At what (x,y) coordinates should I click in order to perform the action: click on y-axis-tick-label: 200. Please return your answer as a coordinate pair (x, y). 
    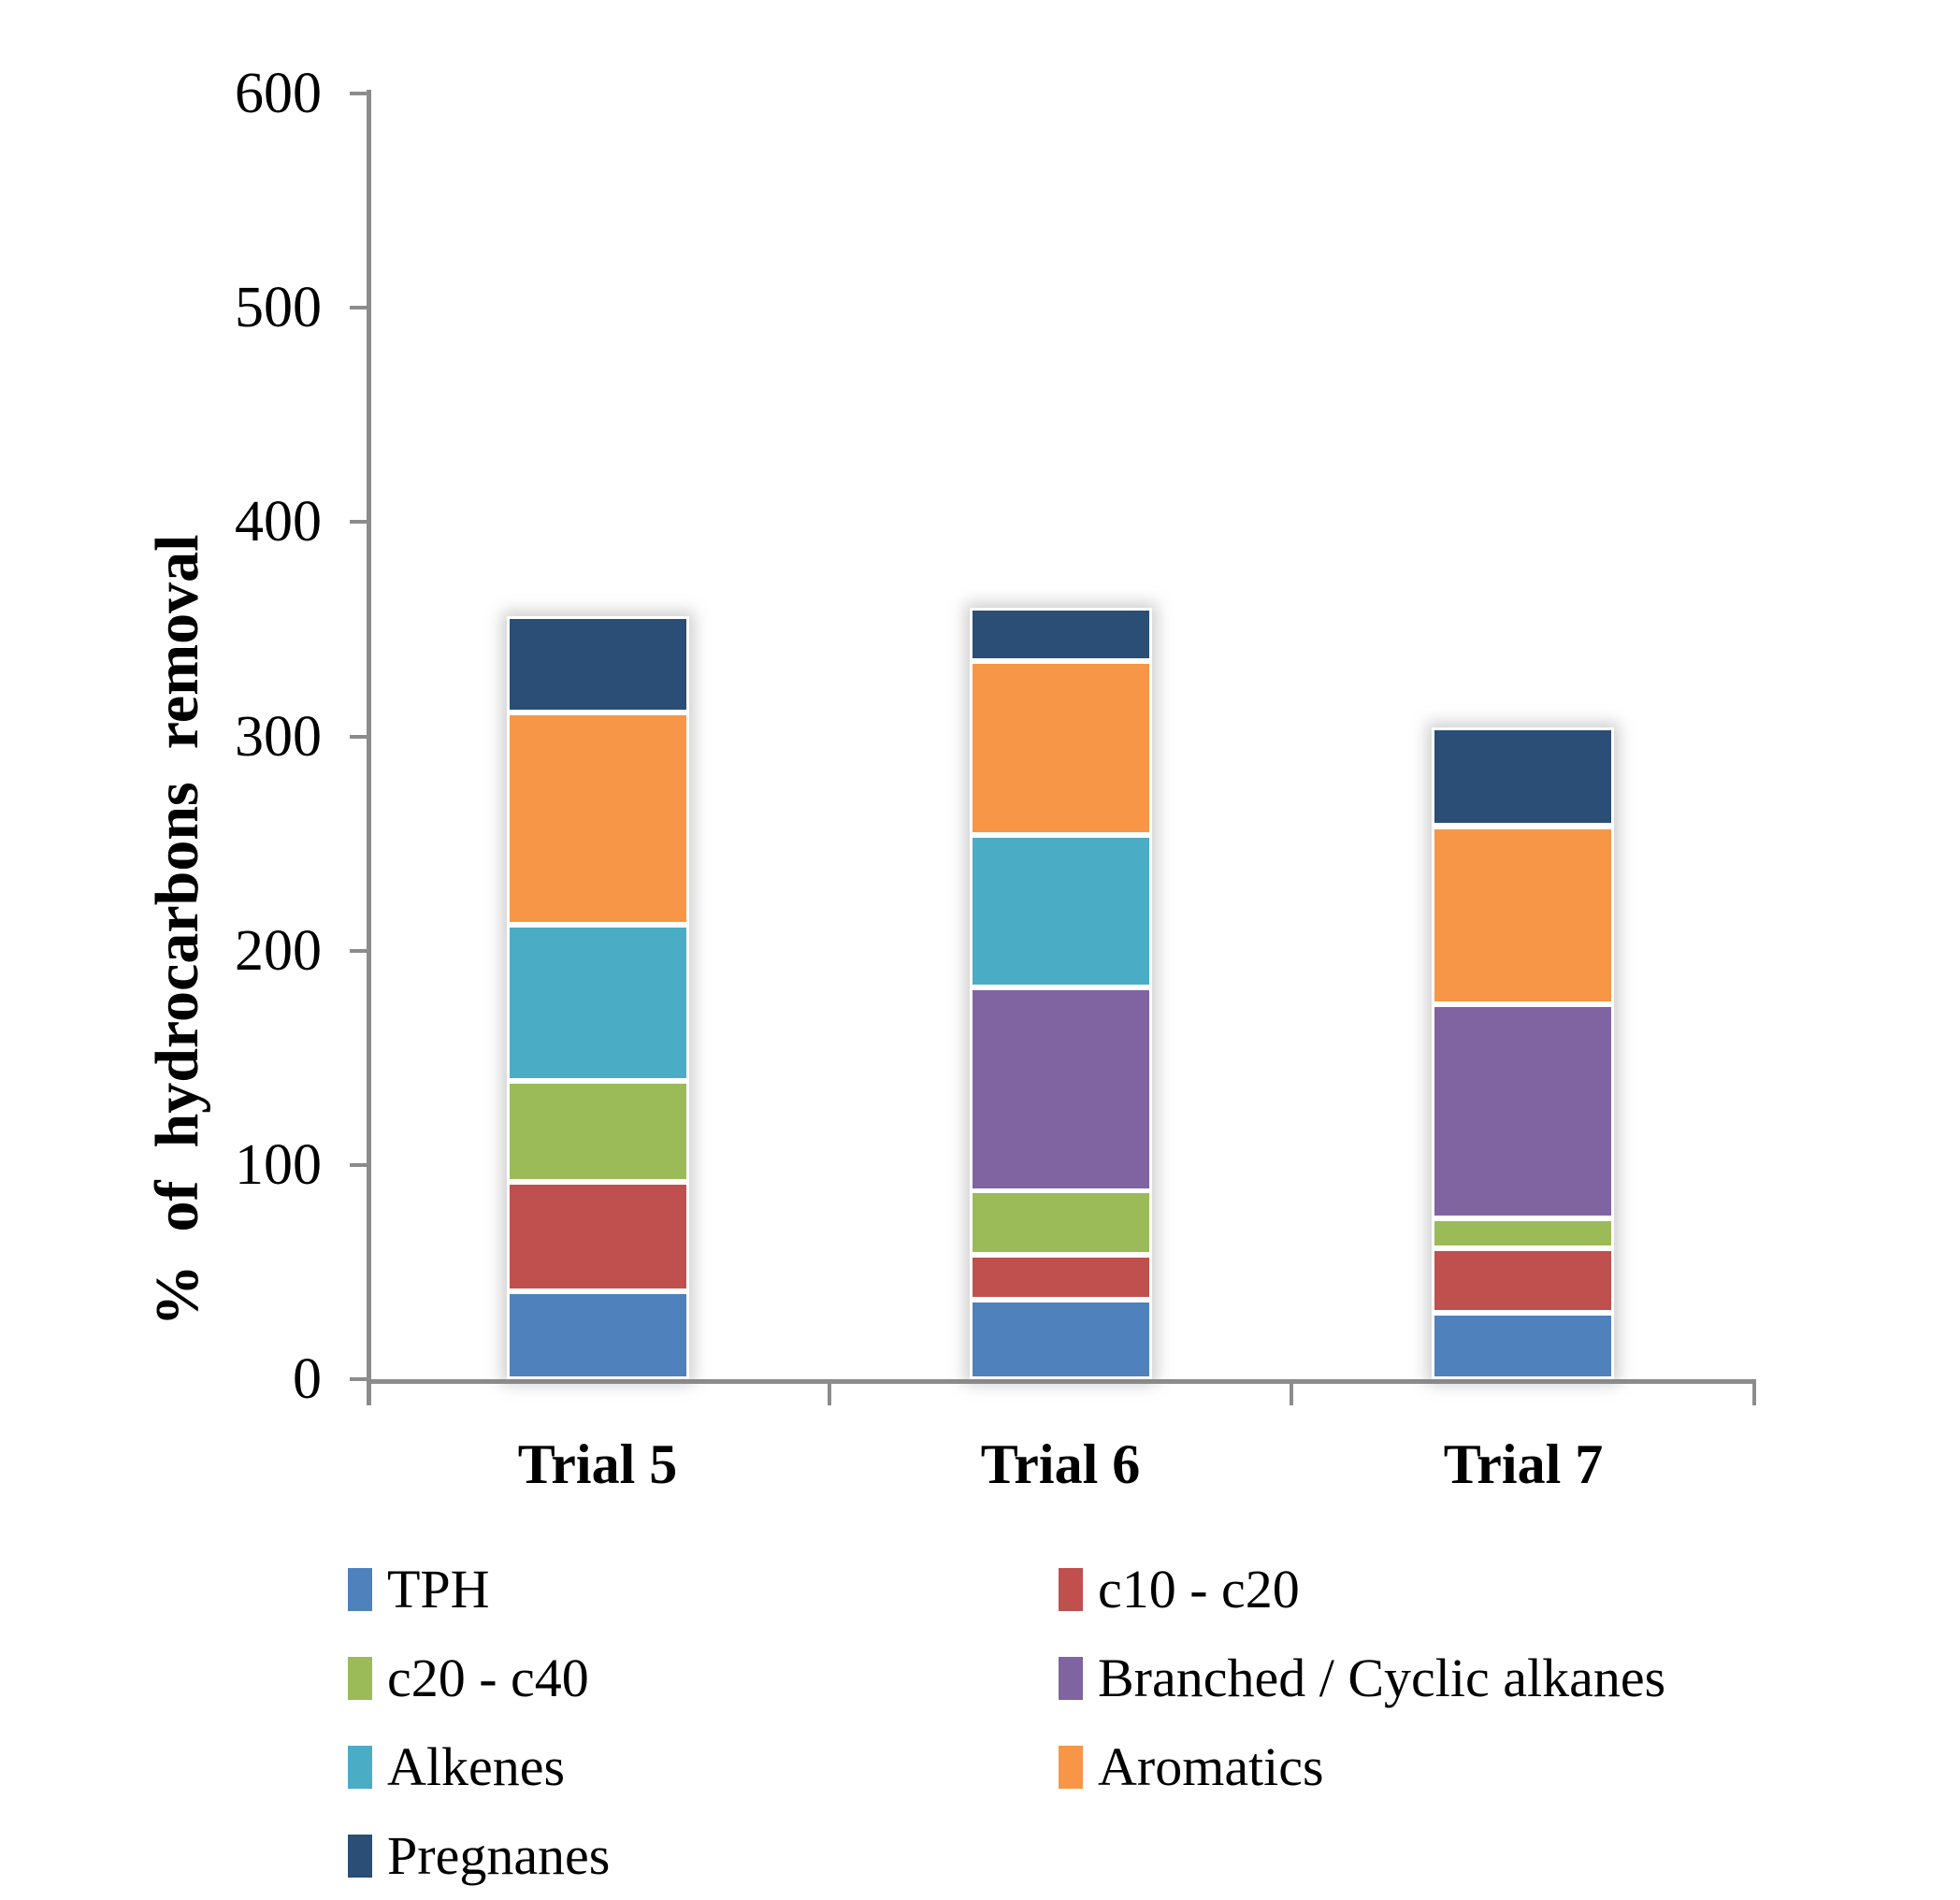
    Looking at the image, I should click on (278, 951).